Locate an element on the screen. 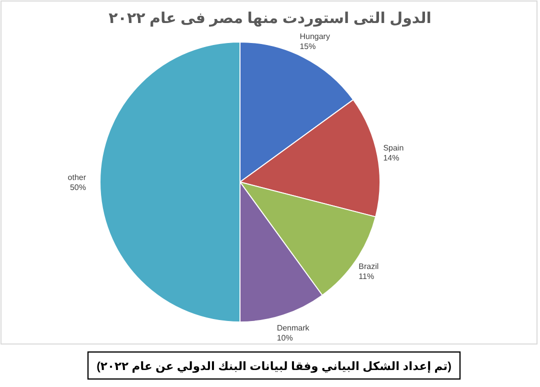 The height and width of the screenshot is (387, 540). slice-label: Denmark is located at coordinates (293, 327).